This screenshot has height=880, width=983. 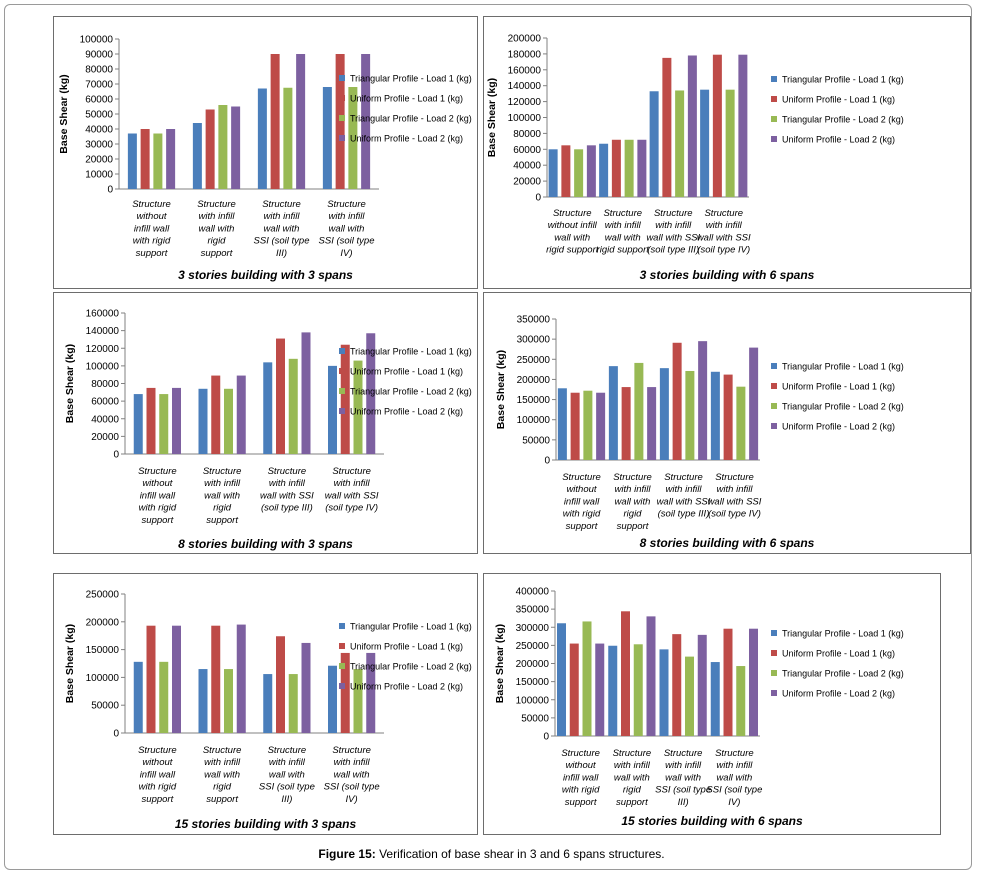 What do you see at coordinates (99, 85) in the screenshot?
I see `y-tick-label: 70000` at bounding box center [99, 85].